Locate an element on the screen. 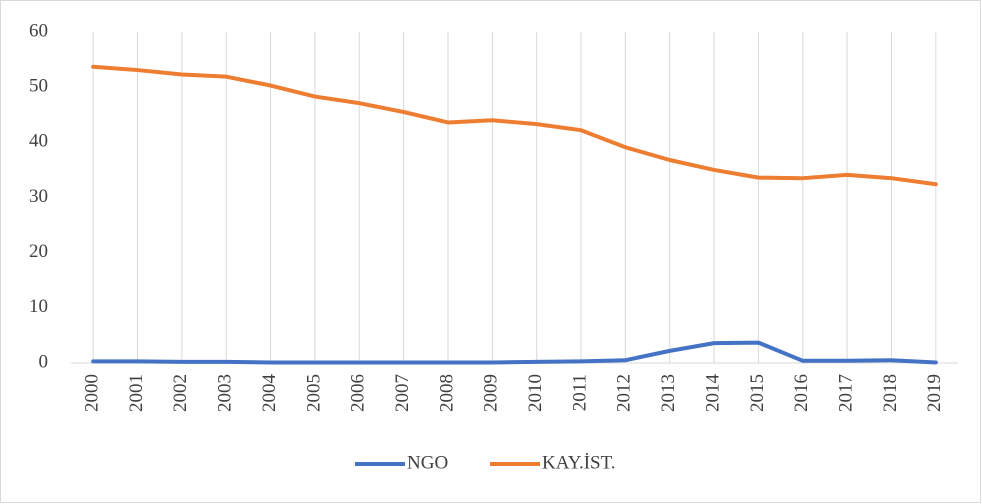 This screenshot has height=504, width=982. x-tick-label: 2019 is located at coordinates (934, 393).